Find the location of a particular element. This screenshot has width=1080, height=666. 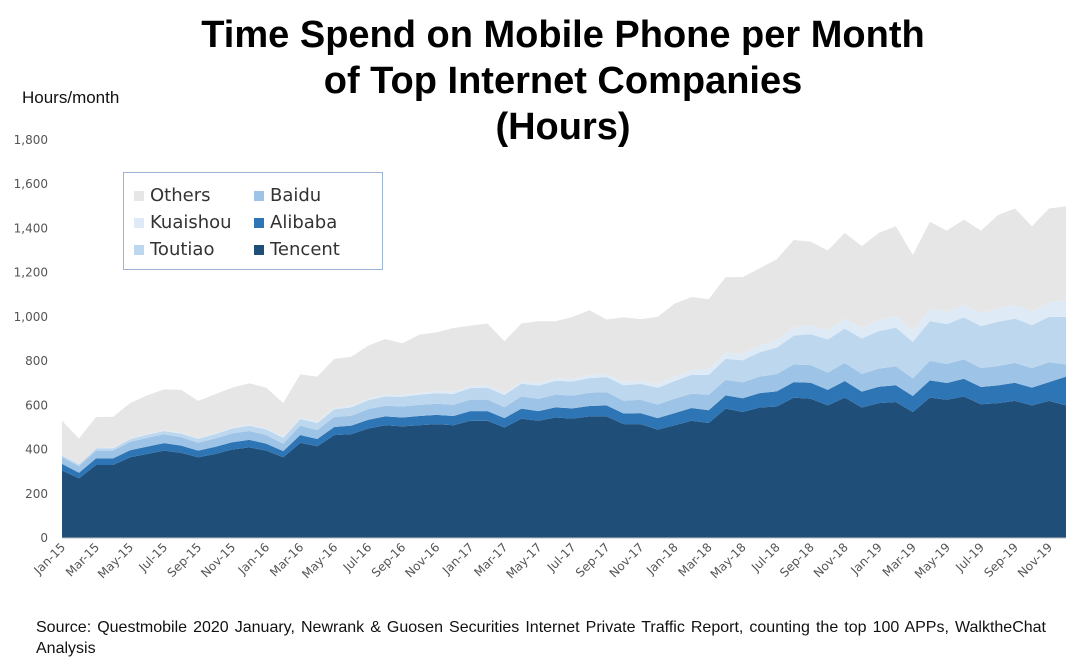

x-tick-label: Jan-16 is located at coordinates (254, 559).